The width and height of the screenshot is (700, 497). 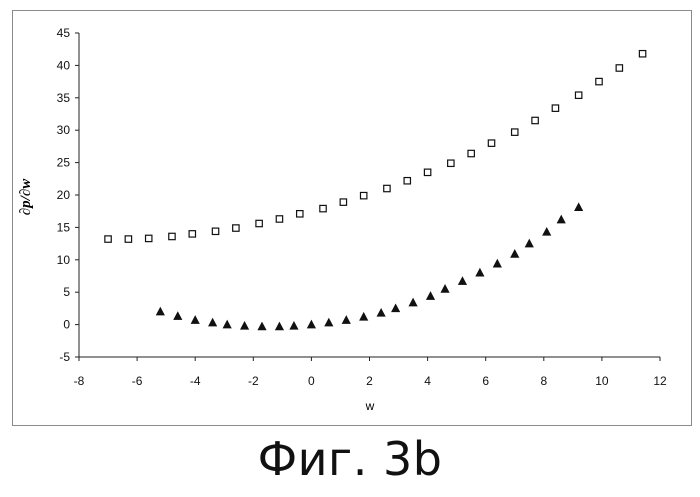 What do you see at coordinates (64, 227) in the screenshot?
I see `y-tick-label: 15` at bounding box center [64, 227].